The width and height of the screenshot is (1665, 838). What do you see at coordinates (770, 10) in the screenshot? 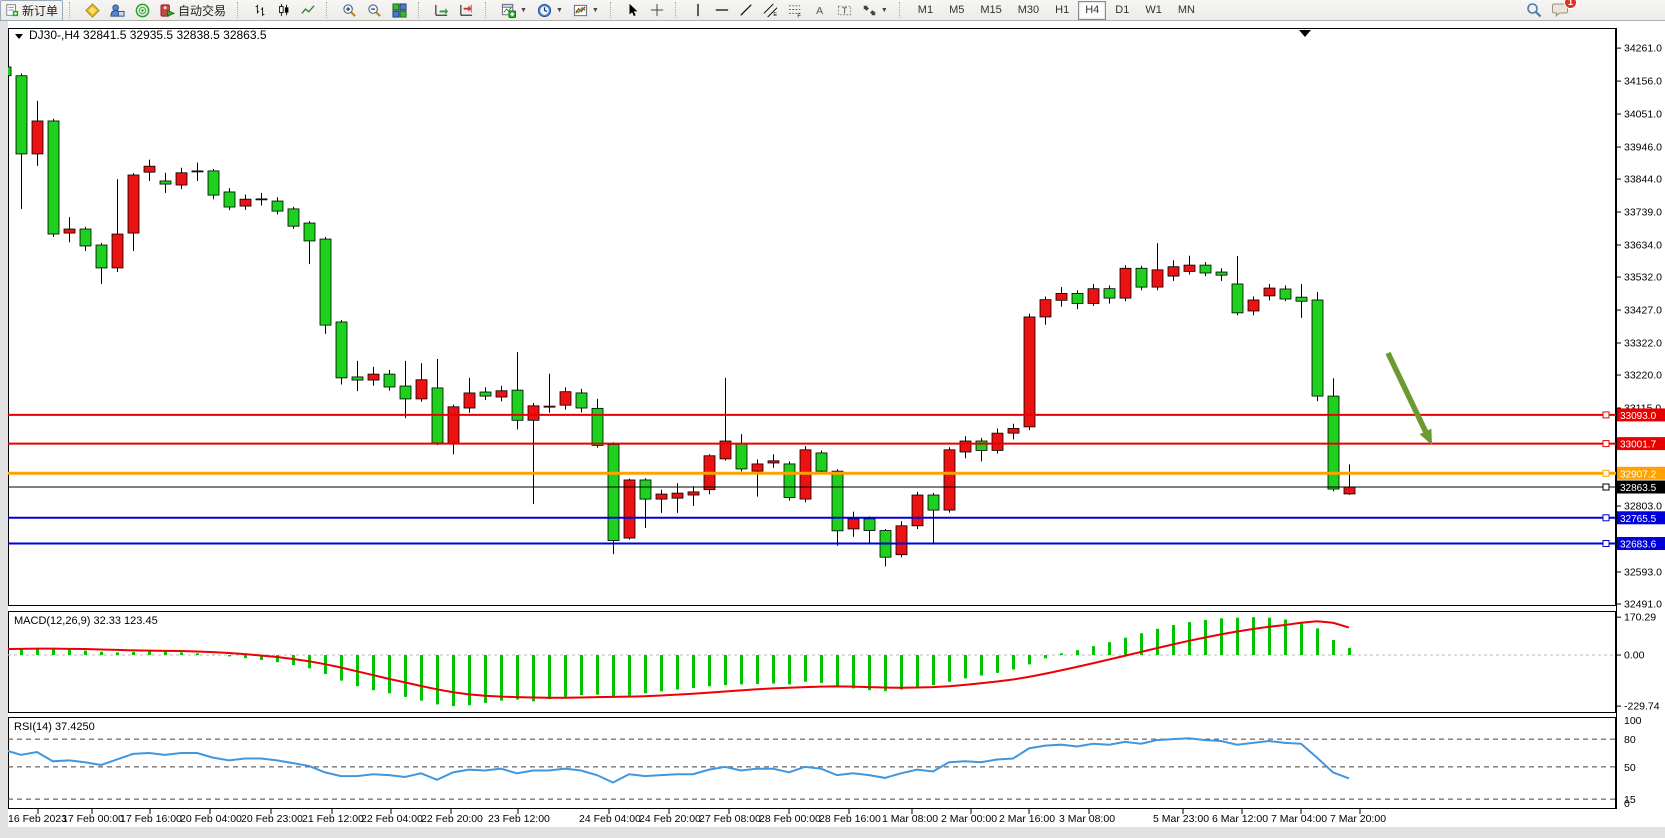
I see `equidistant-channel-tool-button: E` at bounding box center [770, 10].